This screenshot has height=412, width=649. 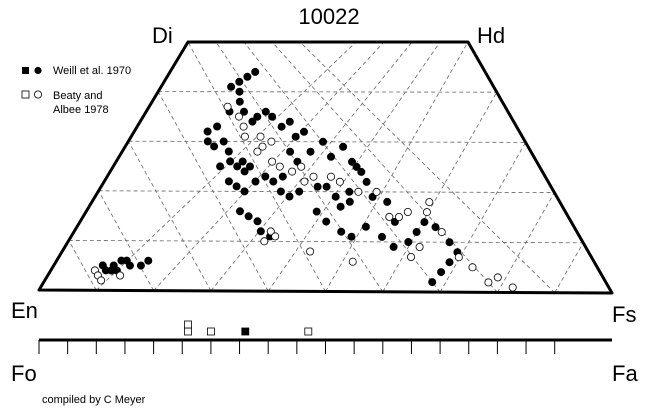 What do you see at coordinates (624, 314) in the screenshot?
I see `corner-label-fs: Fs` at bounding box center [624, 314].